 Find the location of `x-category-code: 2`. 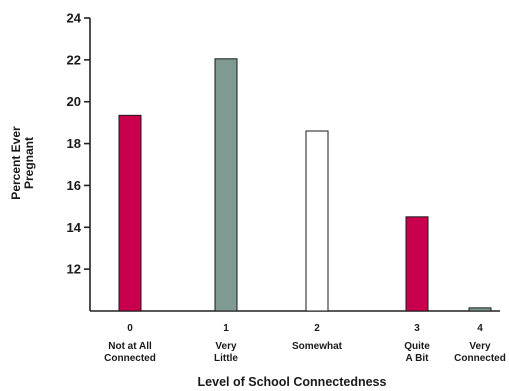

x-category-code: 2 is located at coordinates (317, 328).